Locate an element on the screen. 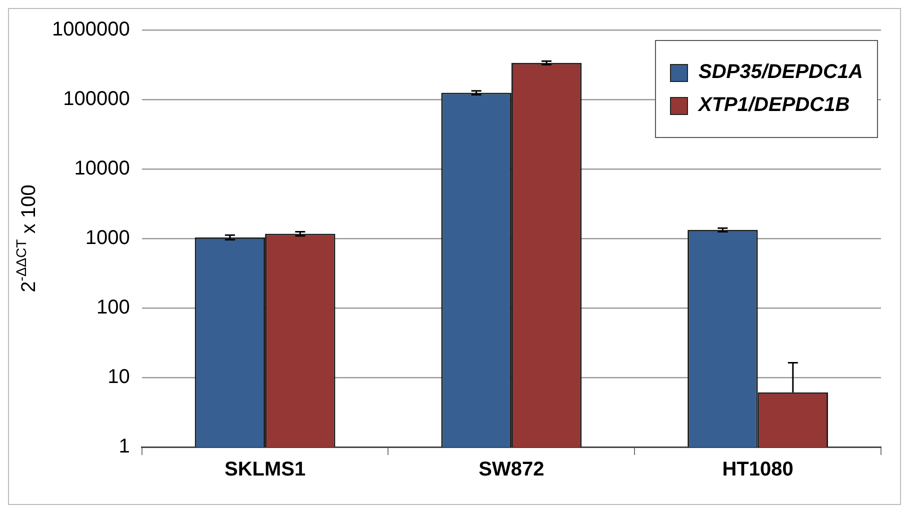 The height and width of the screenshot is (507, 903). x-tick-label: SW872 is located at coordinates (511, 469).